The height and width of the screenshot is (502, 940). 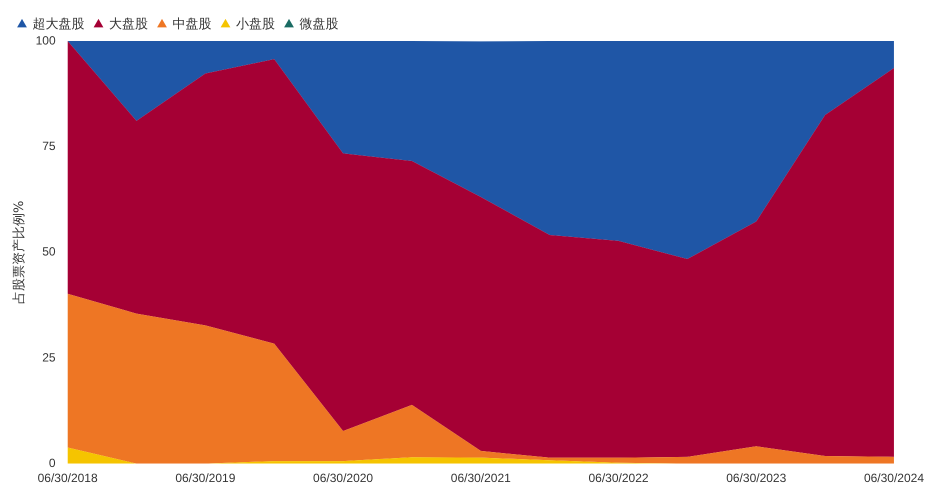 What do you see at coordinates (49, 145) in the screenshot?
I see `y-tick-label: 75` at bounding box center [49, 145].